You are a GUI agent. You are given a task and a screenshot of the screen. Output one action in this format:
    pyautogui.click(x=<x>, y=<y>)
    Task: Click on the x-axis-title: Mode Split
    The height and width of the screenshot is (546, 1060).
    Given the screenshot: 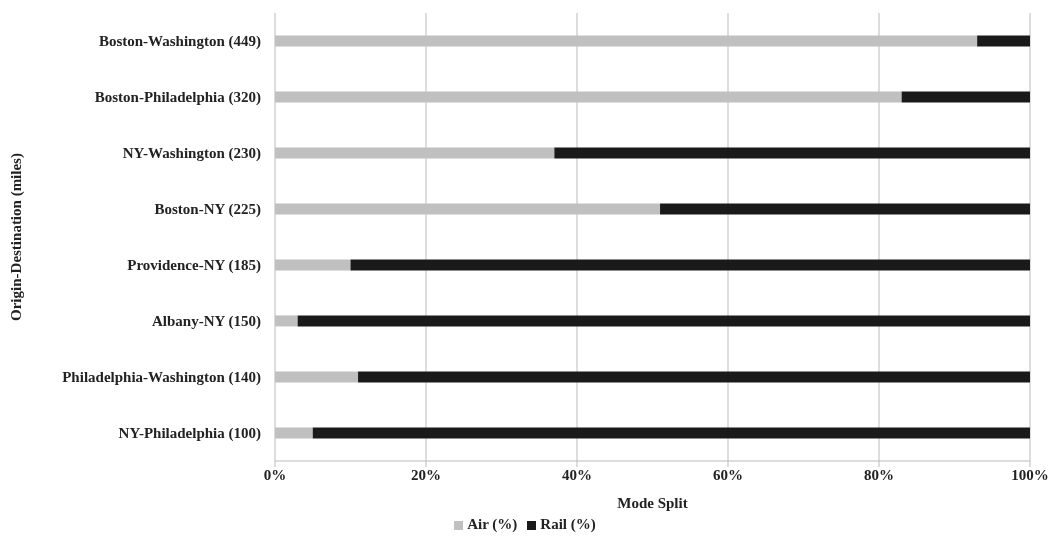 What is the action you would take?
    pyautogui.click(x=652, y=503)
    